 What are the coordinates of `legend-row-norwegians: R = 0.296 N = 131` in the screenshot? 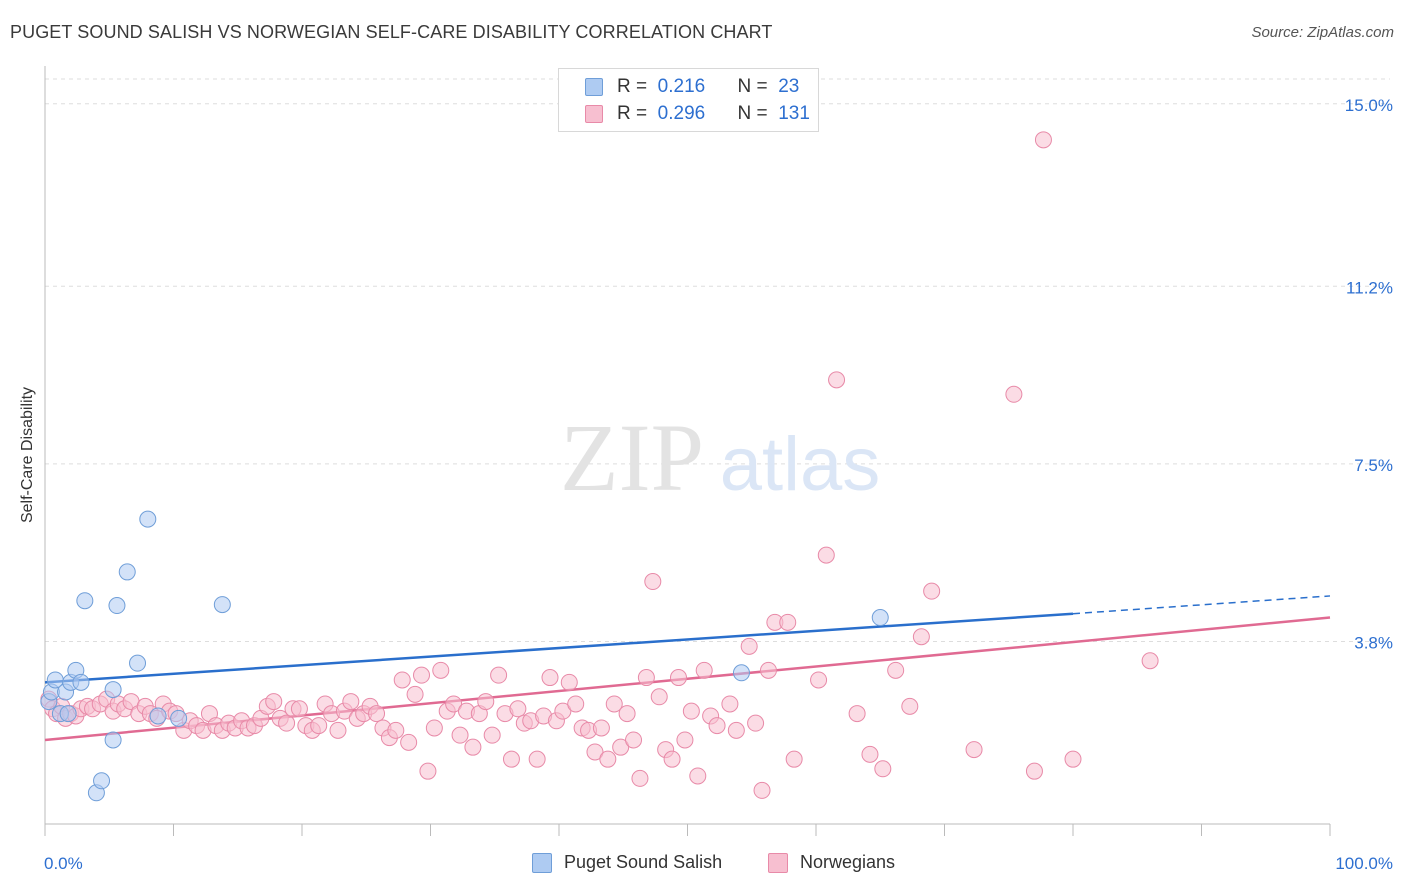 It's located at (697, 114).